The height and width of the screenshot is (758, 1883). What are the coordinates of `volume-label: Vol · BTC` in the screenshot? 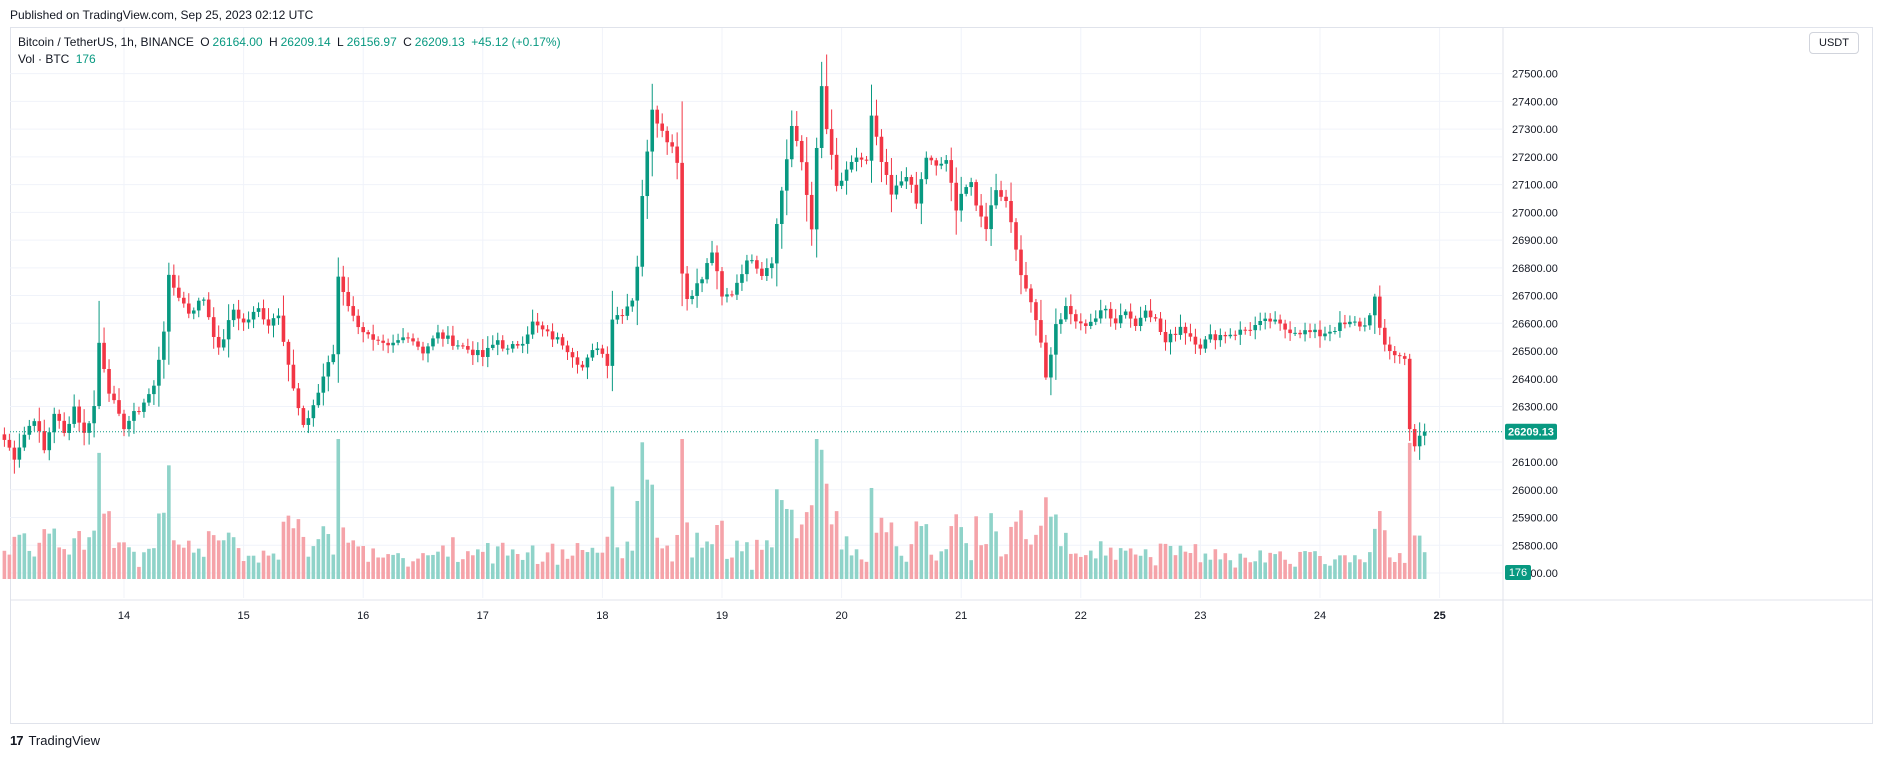 It's located at (44, 59).